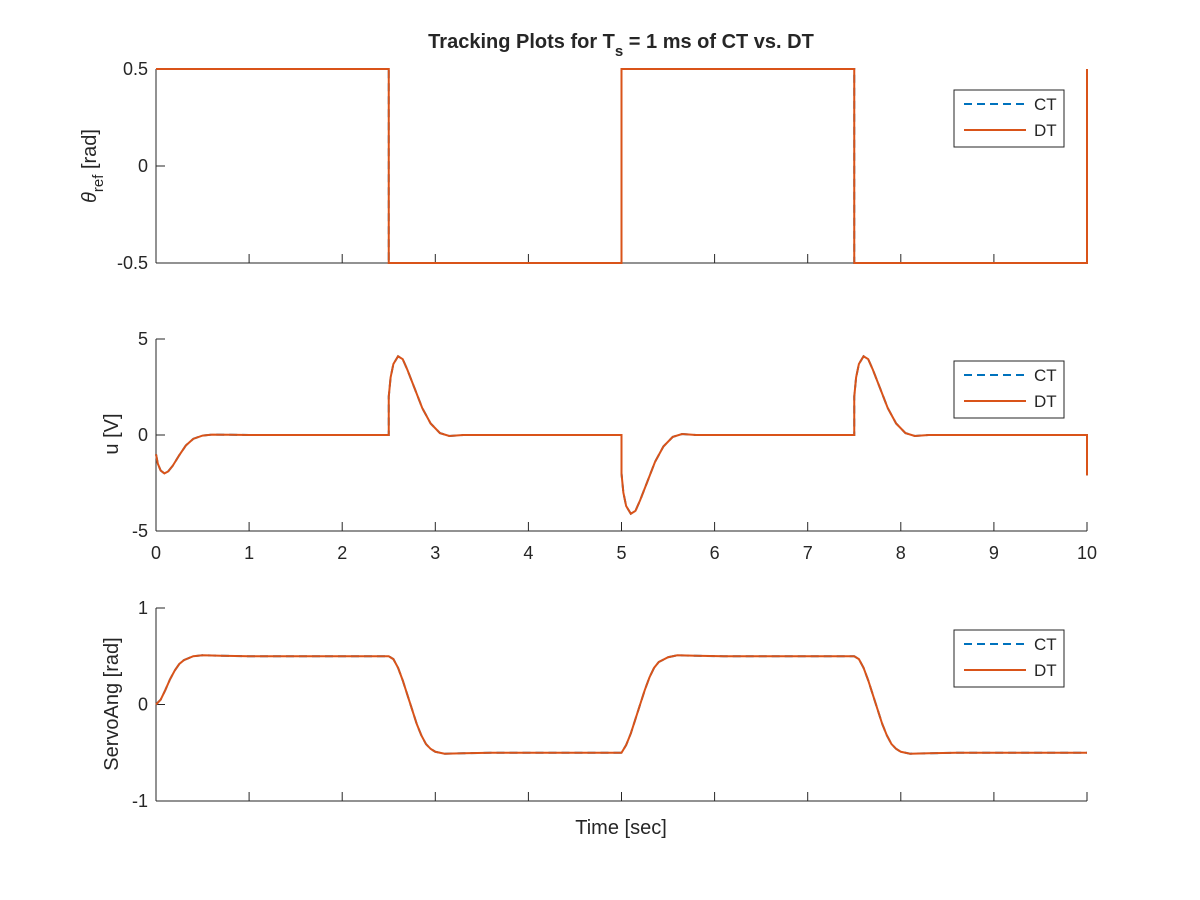 The height and width of the screenshot is (900, 1200). What do you see at coordinates (1087, 553) in the screenshot?
I see `control-input-x-tick-label: 10` at bounding box center [1087, 553].